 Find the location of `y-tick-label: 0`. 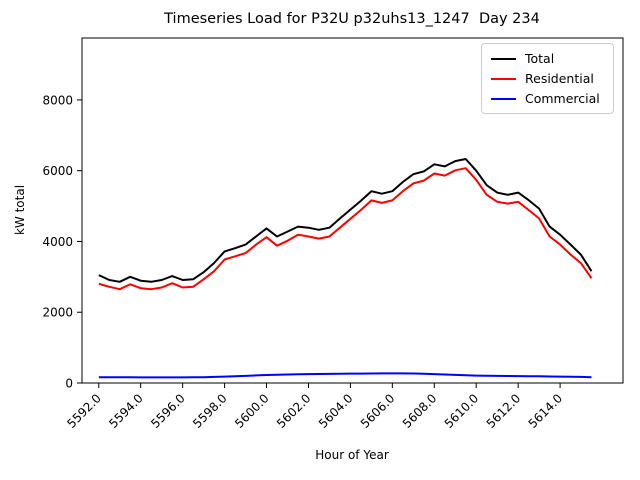

y-tick-label: 0 is located at coordinates (69, 384).